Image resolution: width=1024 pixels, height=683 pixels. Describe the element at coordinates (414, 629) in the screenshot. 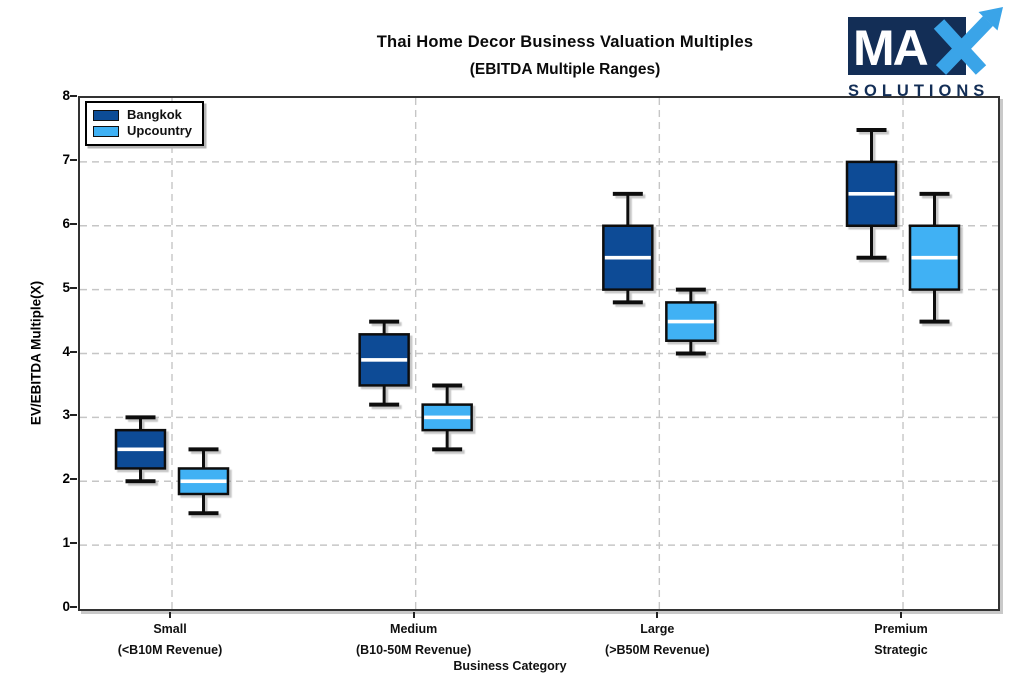

I see `x-category-line1: Medium` at that location.